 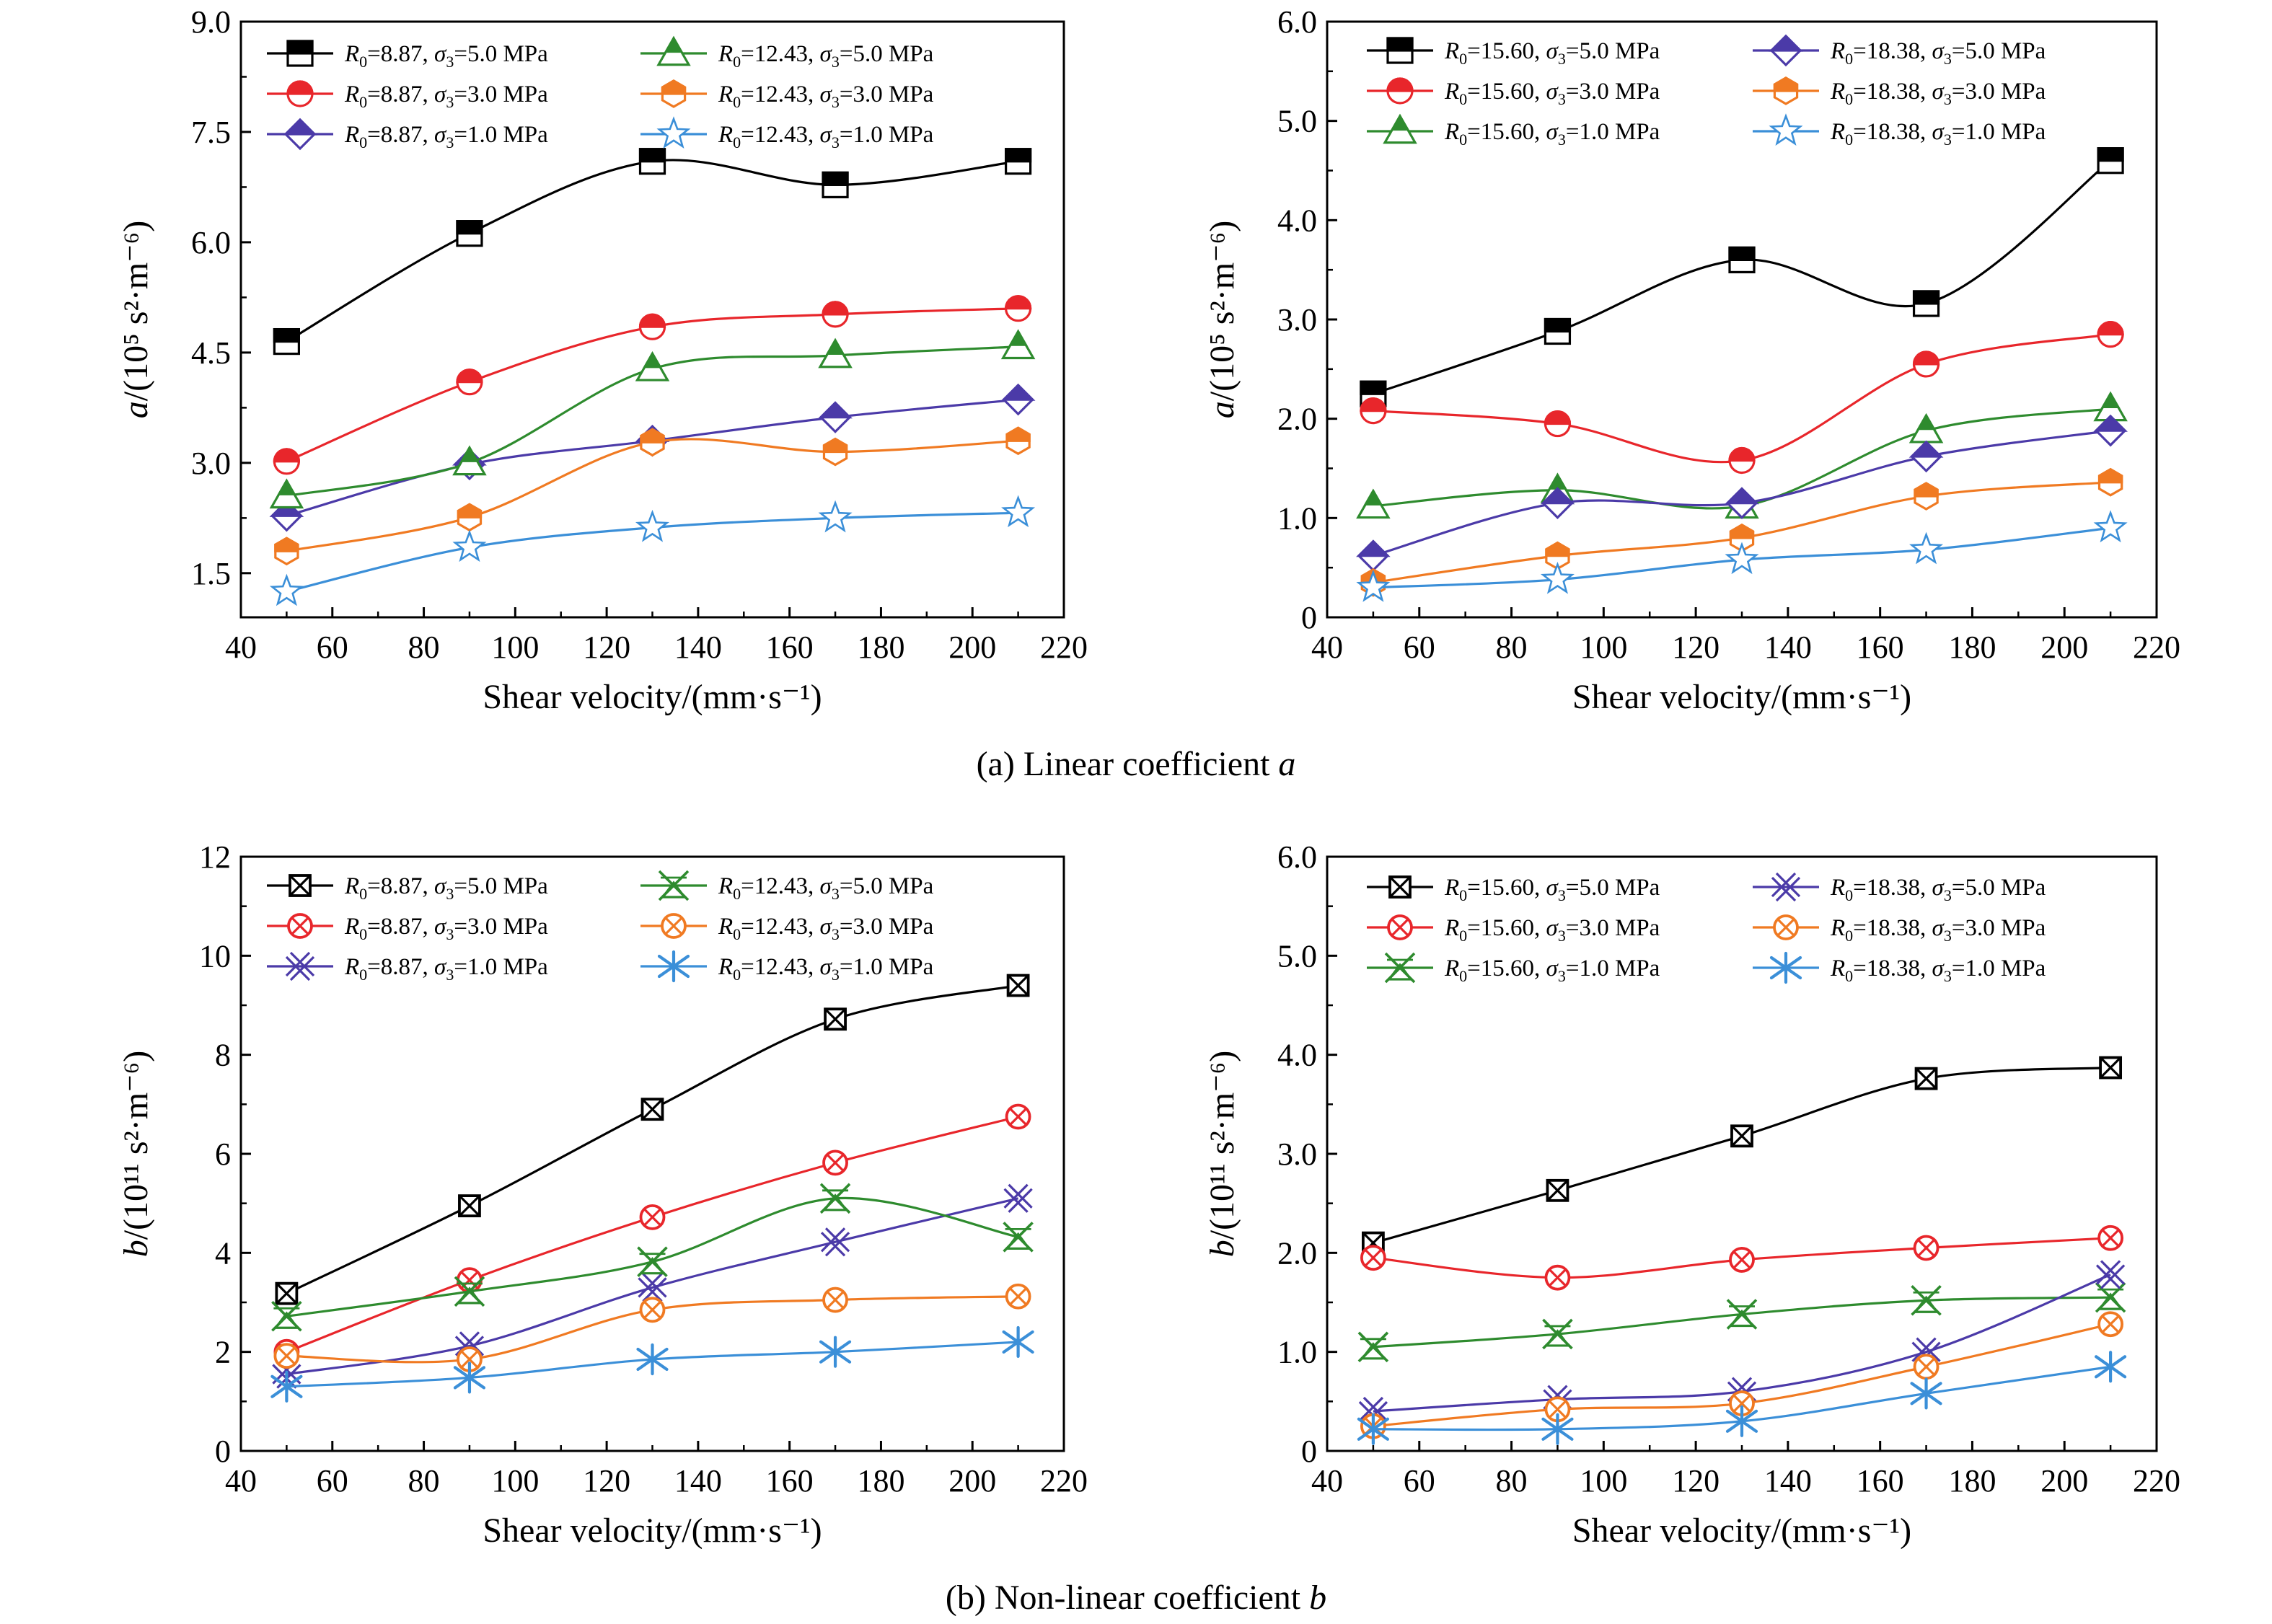 I want to click on legend-label: R0=12.43, σ3=3.0 MPa, so click(x=826, y=96).